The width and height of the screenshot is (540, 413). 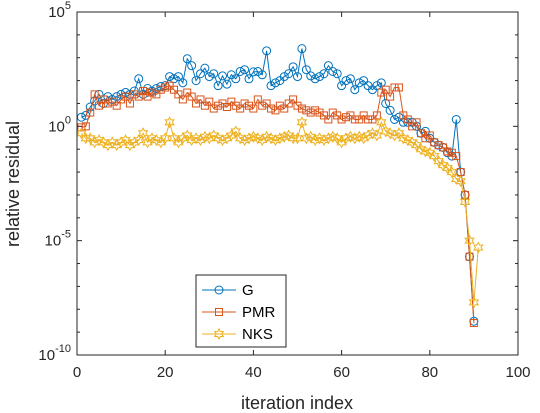 I want to click on legend-marker-pmr, so click(x=219, y=312).